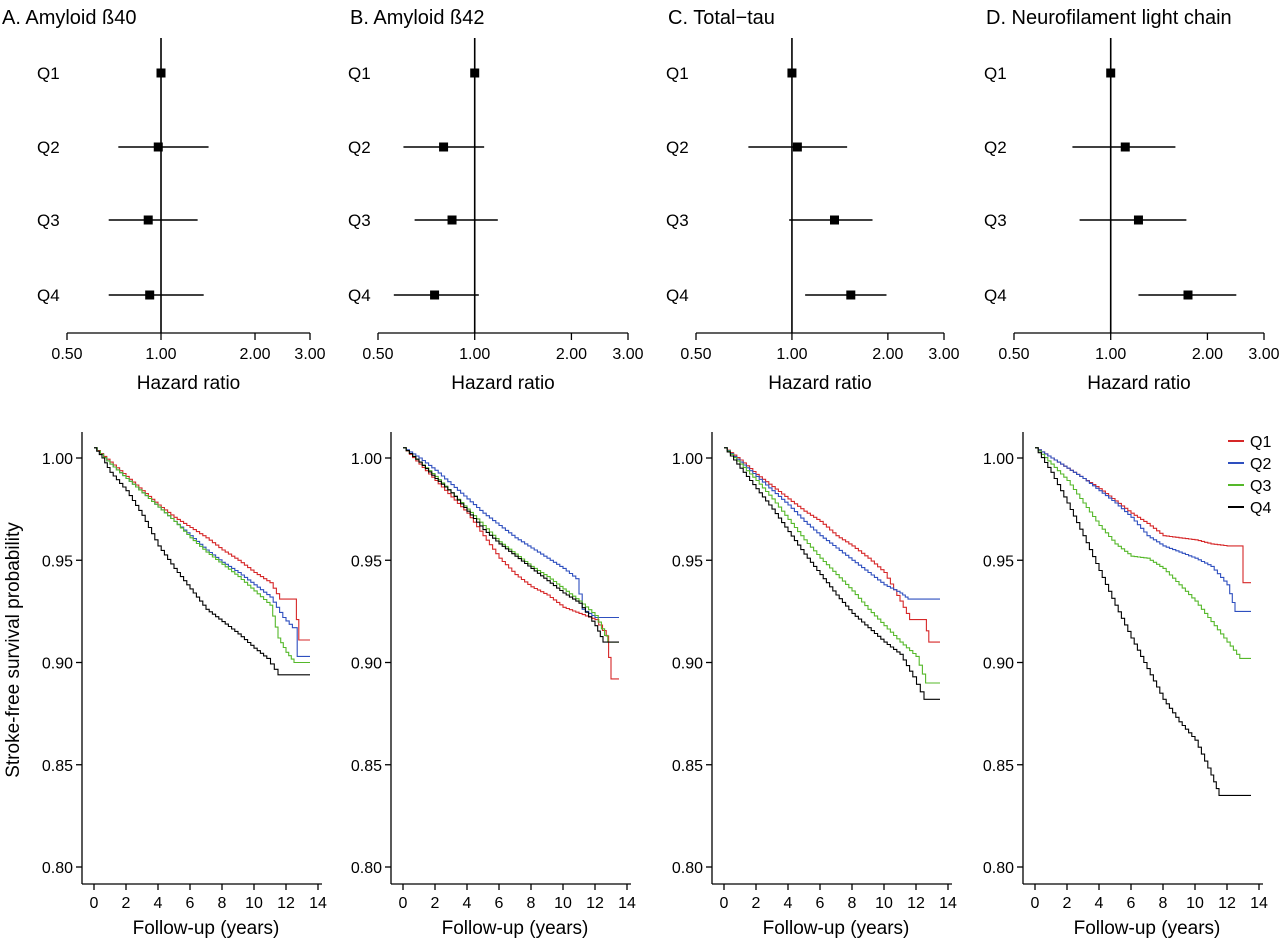  What do you see at coordinates (1260, 486) in the screenshot?
I see `legend-label-q3: Q3` at bounding box center [1260, 486].